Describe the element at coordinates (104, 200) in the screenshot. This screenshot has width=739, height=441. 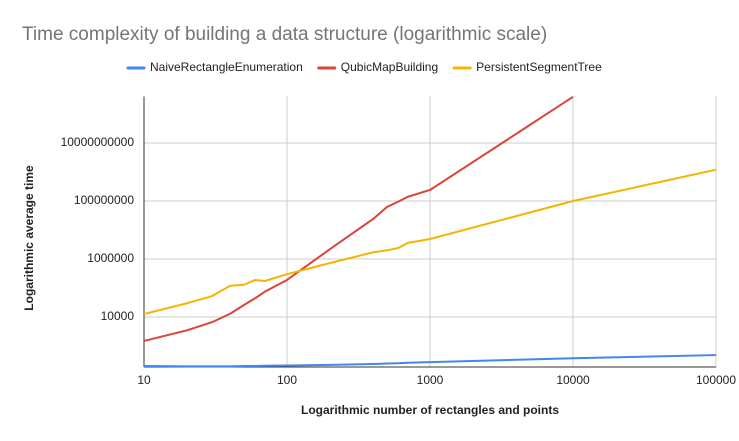
I see `y-tick-label: 100000000` at that location.